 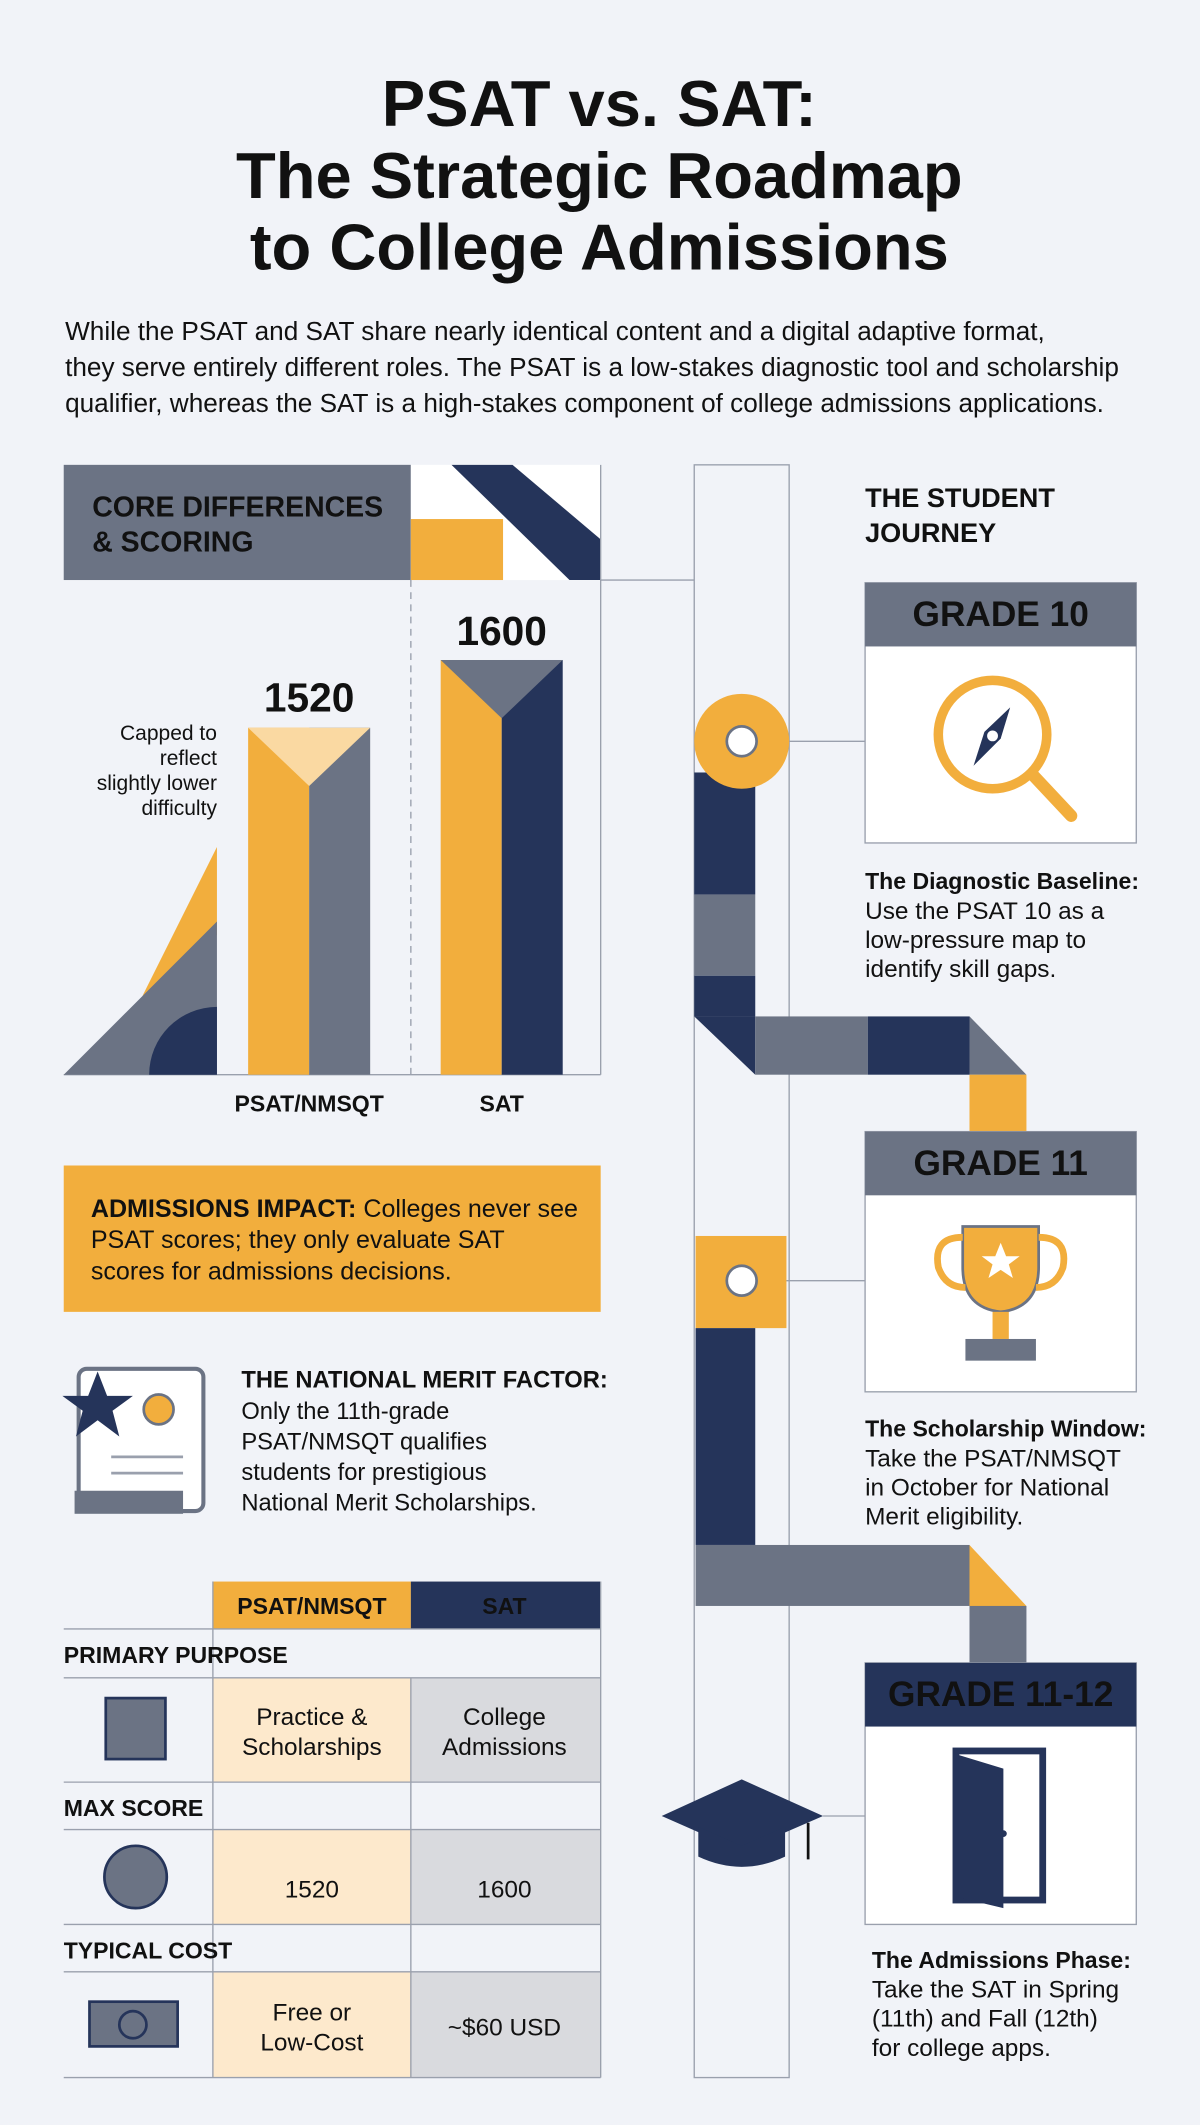 What do you see at coordinates (599, 247) in the screenshot?
I see `title-line: to College Admissions` at bounding box center [599, 247].